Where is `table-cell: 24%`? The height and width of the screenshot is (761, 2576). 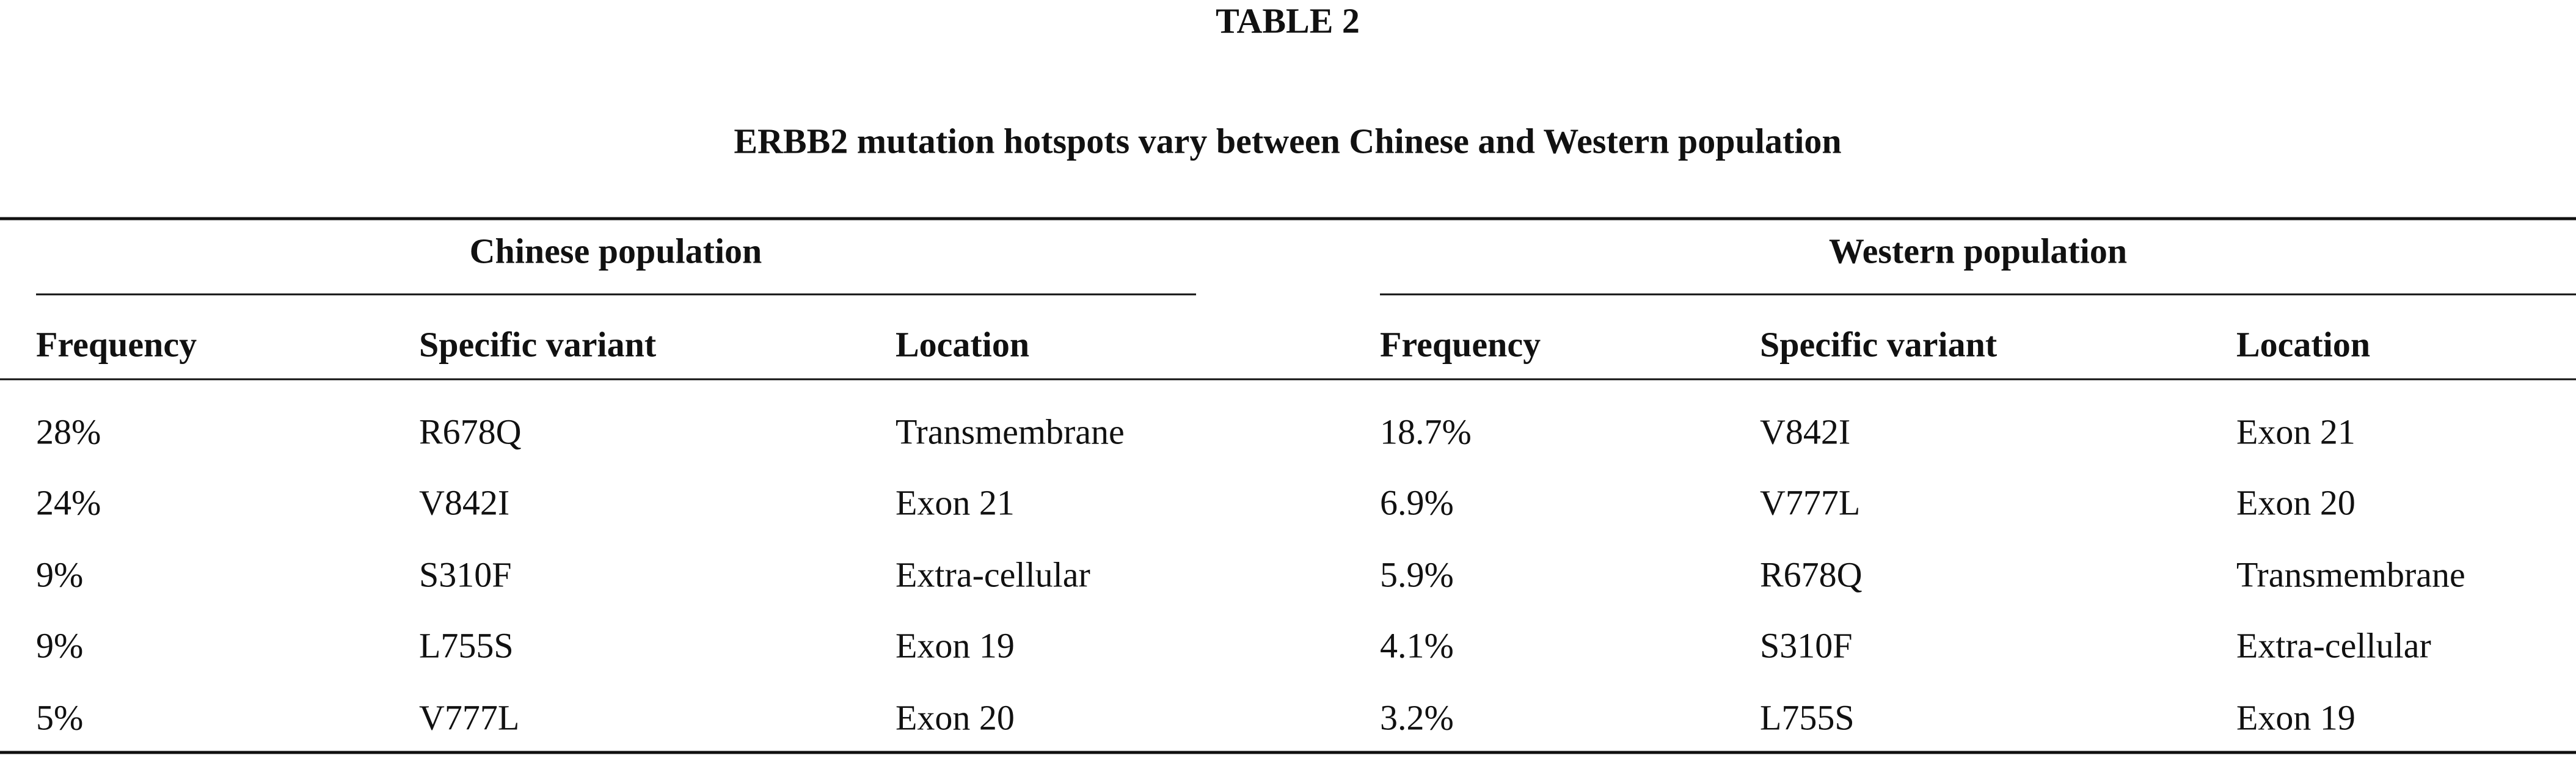
table-cell: 24% is located at coordinates (68, 502).